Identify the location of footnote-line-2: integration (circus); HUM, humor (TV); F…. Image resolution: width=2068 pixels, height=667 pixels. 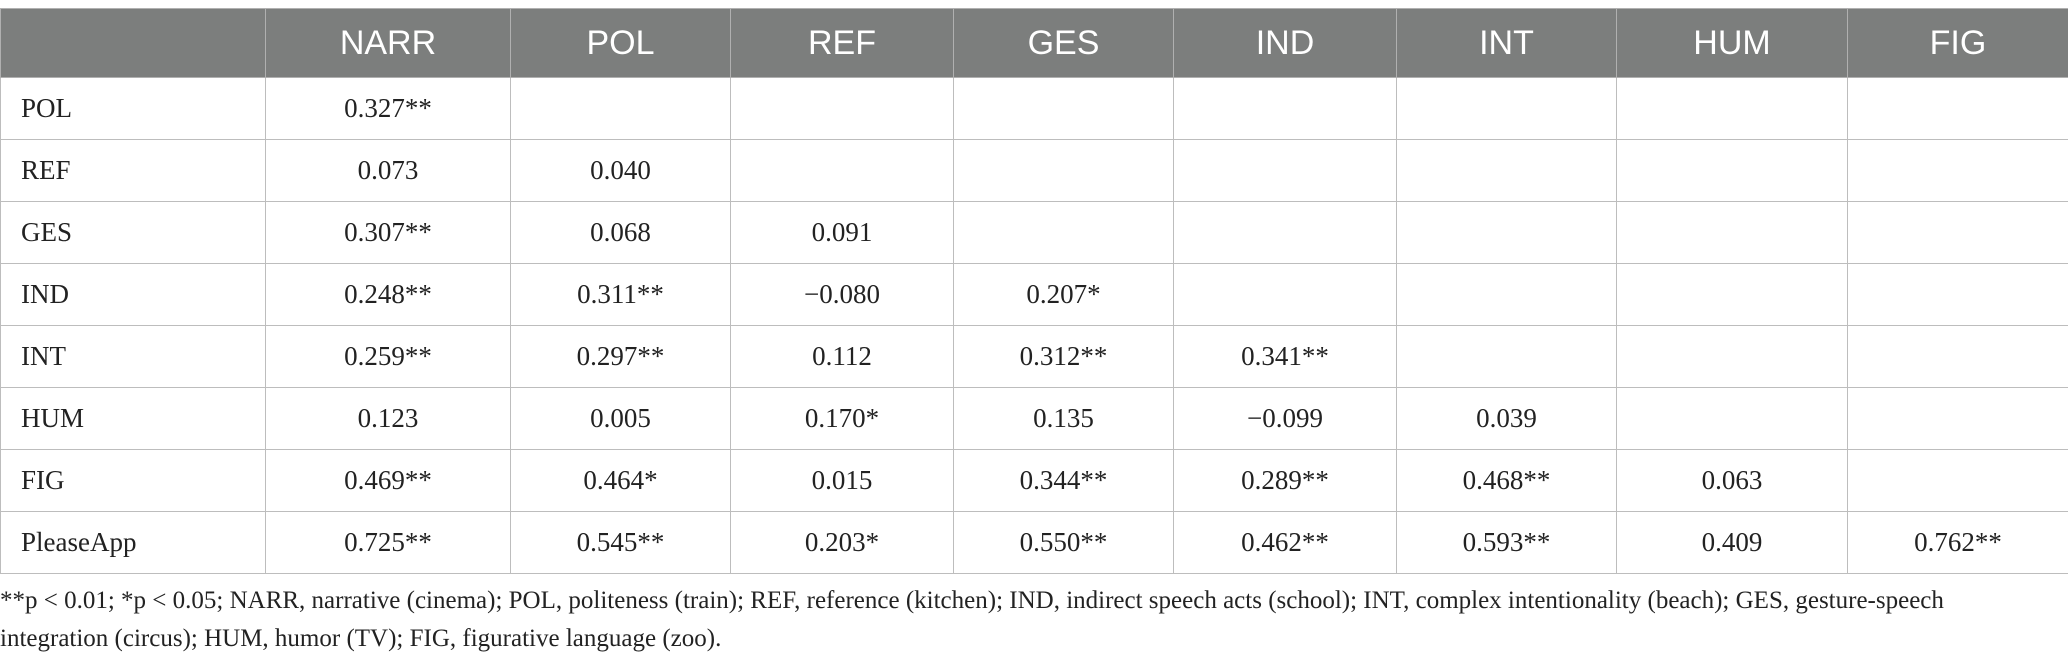
(361, 638).